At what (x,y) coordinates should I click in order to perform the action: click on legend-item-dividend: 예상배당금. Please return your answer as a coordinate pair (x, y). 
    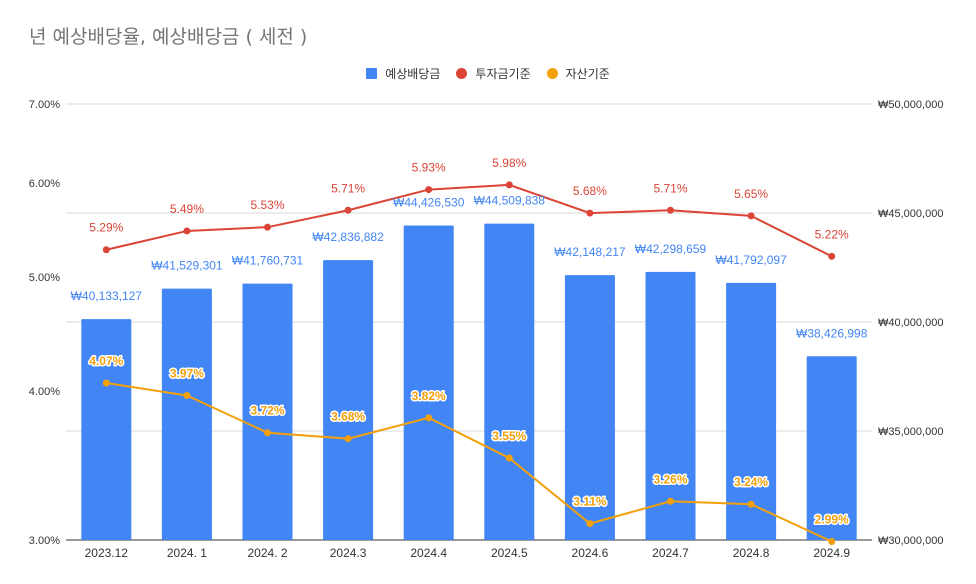
    Looking at the image, I should click on (403, 73).